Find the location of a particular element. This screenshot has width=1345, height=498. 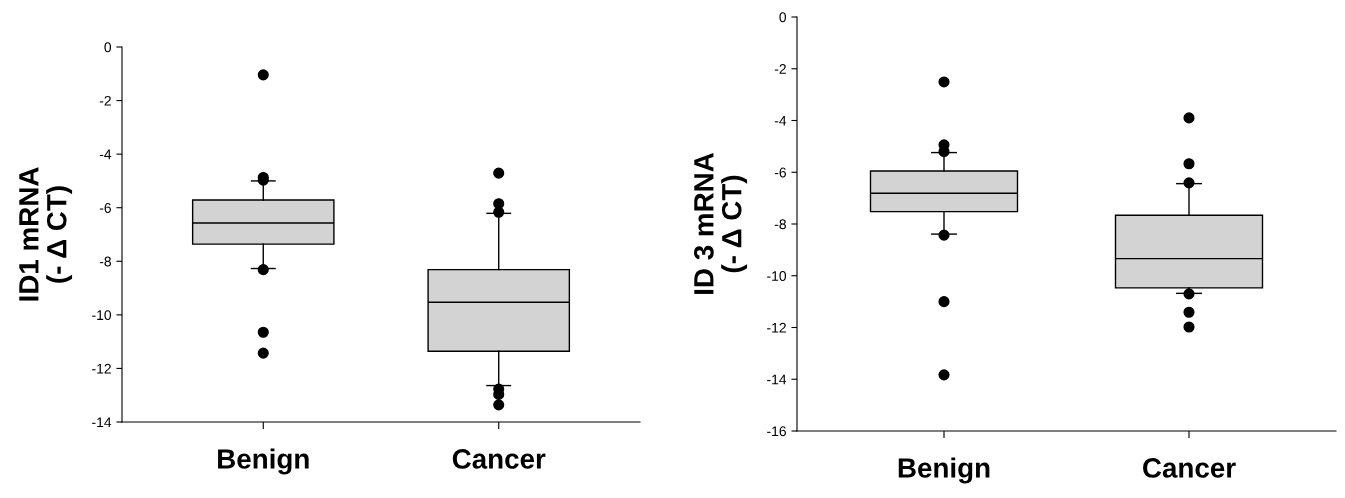

y-axis-title: ID1 mRNA (- Δ CT) is located at coordinates (46, 234).